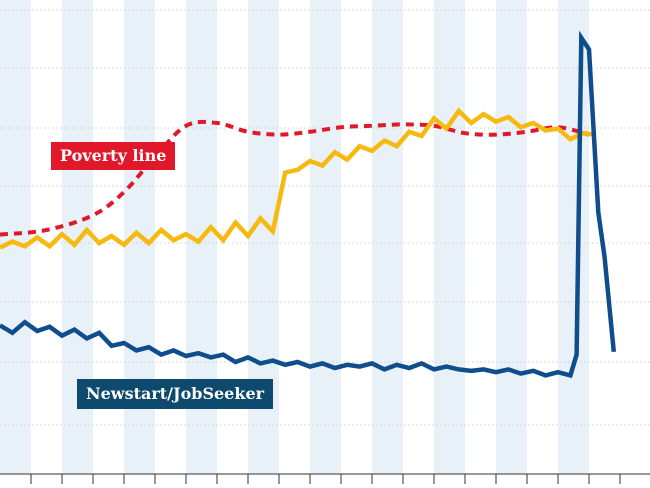 The height and width of the screenshot is (488, 650). I want to click on x-axis-ticks, so click(325, 479).